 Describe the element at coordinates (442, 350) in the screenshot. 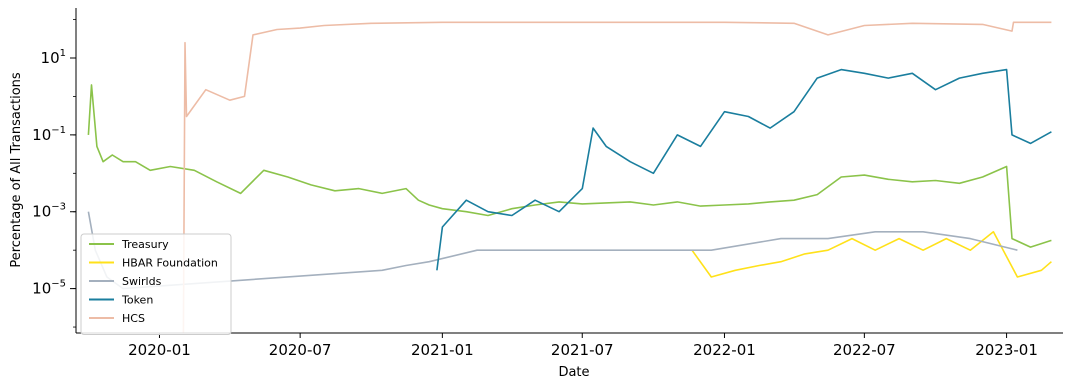

I see `x-tick-label: 2021-01` at that location.